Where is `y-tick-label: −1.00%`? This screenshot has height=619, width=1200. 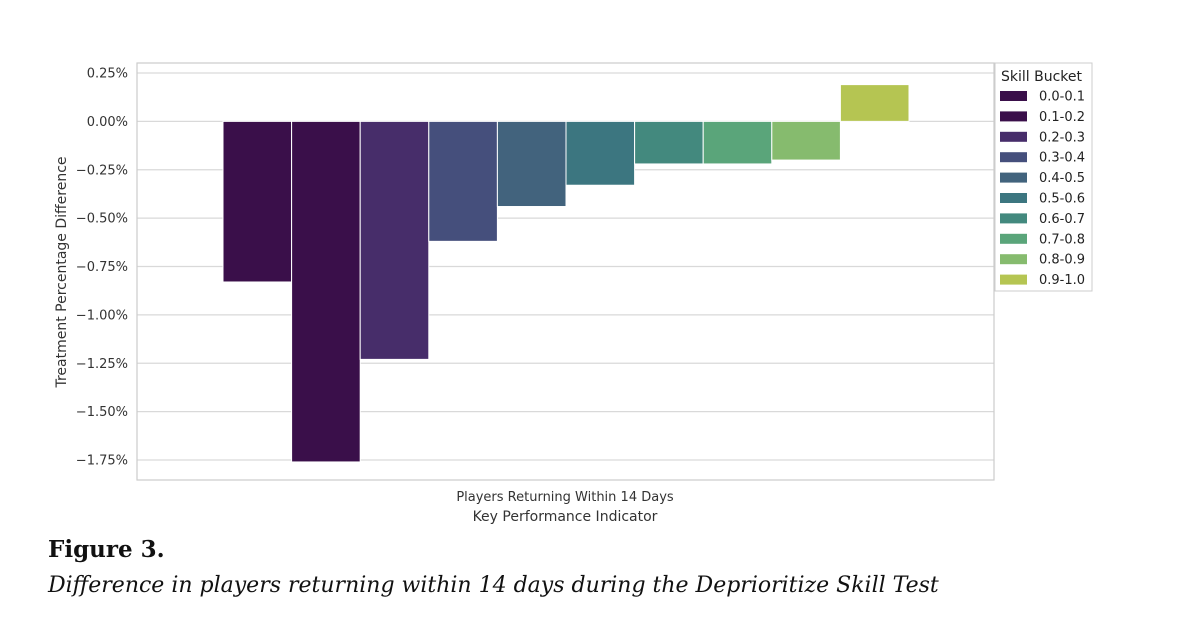 y-tick-label: −1.00% is located at coordinates (102, 315).